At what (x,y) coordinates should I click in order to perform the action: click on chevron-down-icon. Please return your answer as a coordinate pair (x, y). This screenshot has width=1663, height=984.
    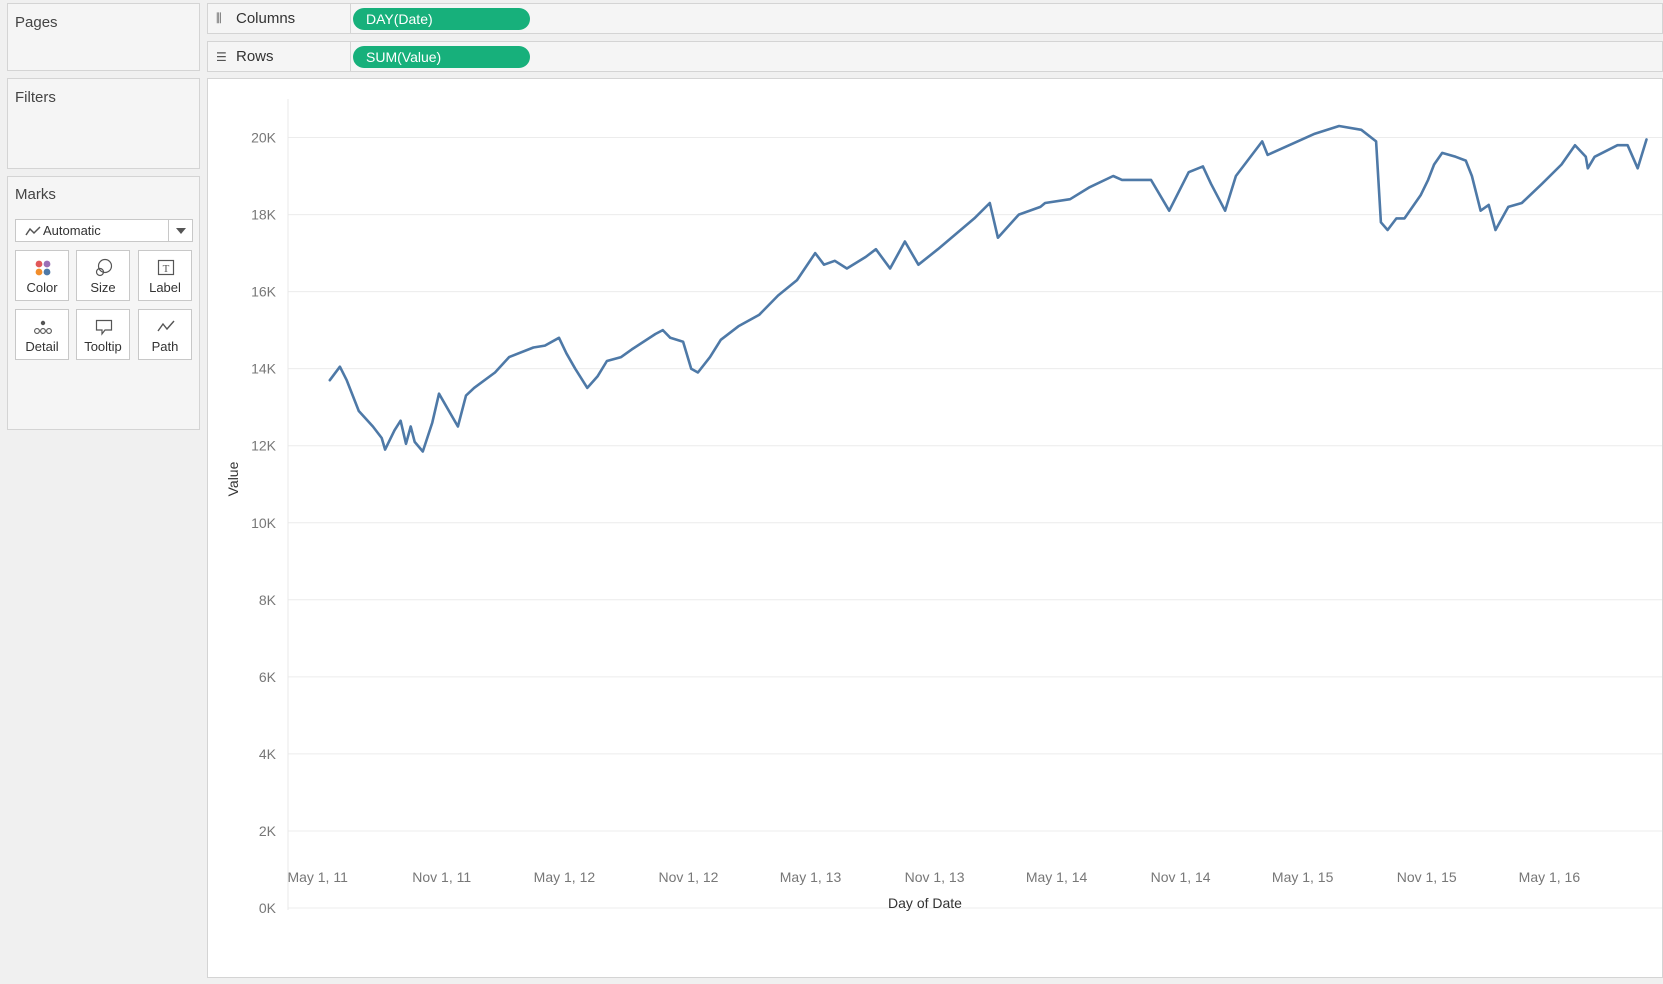
    Looking at the image, I should click on (180, 230).